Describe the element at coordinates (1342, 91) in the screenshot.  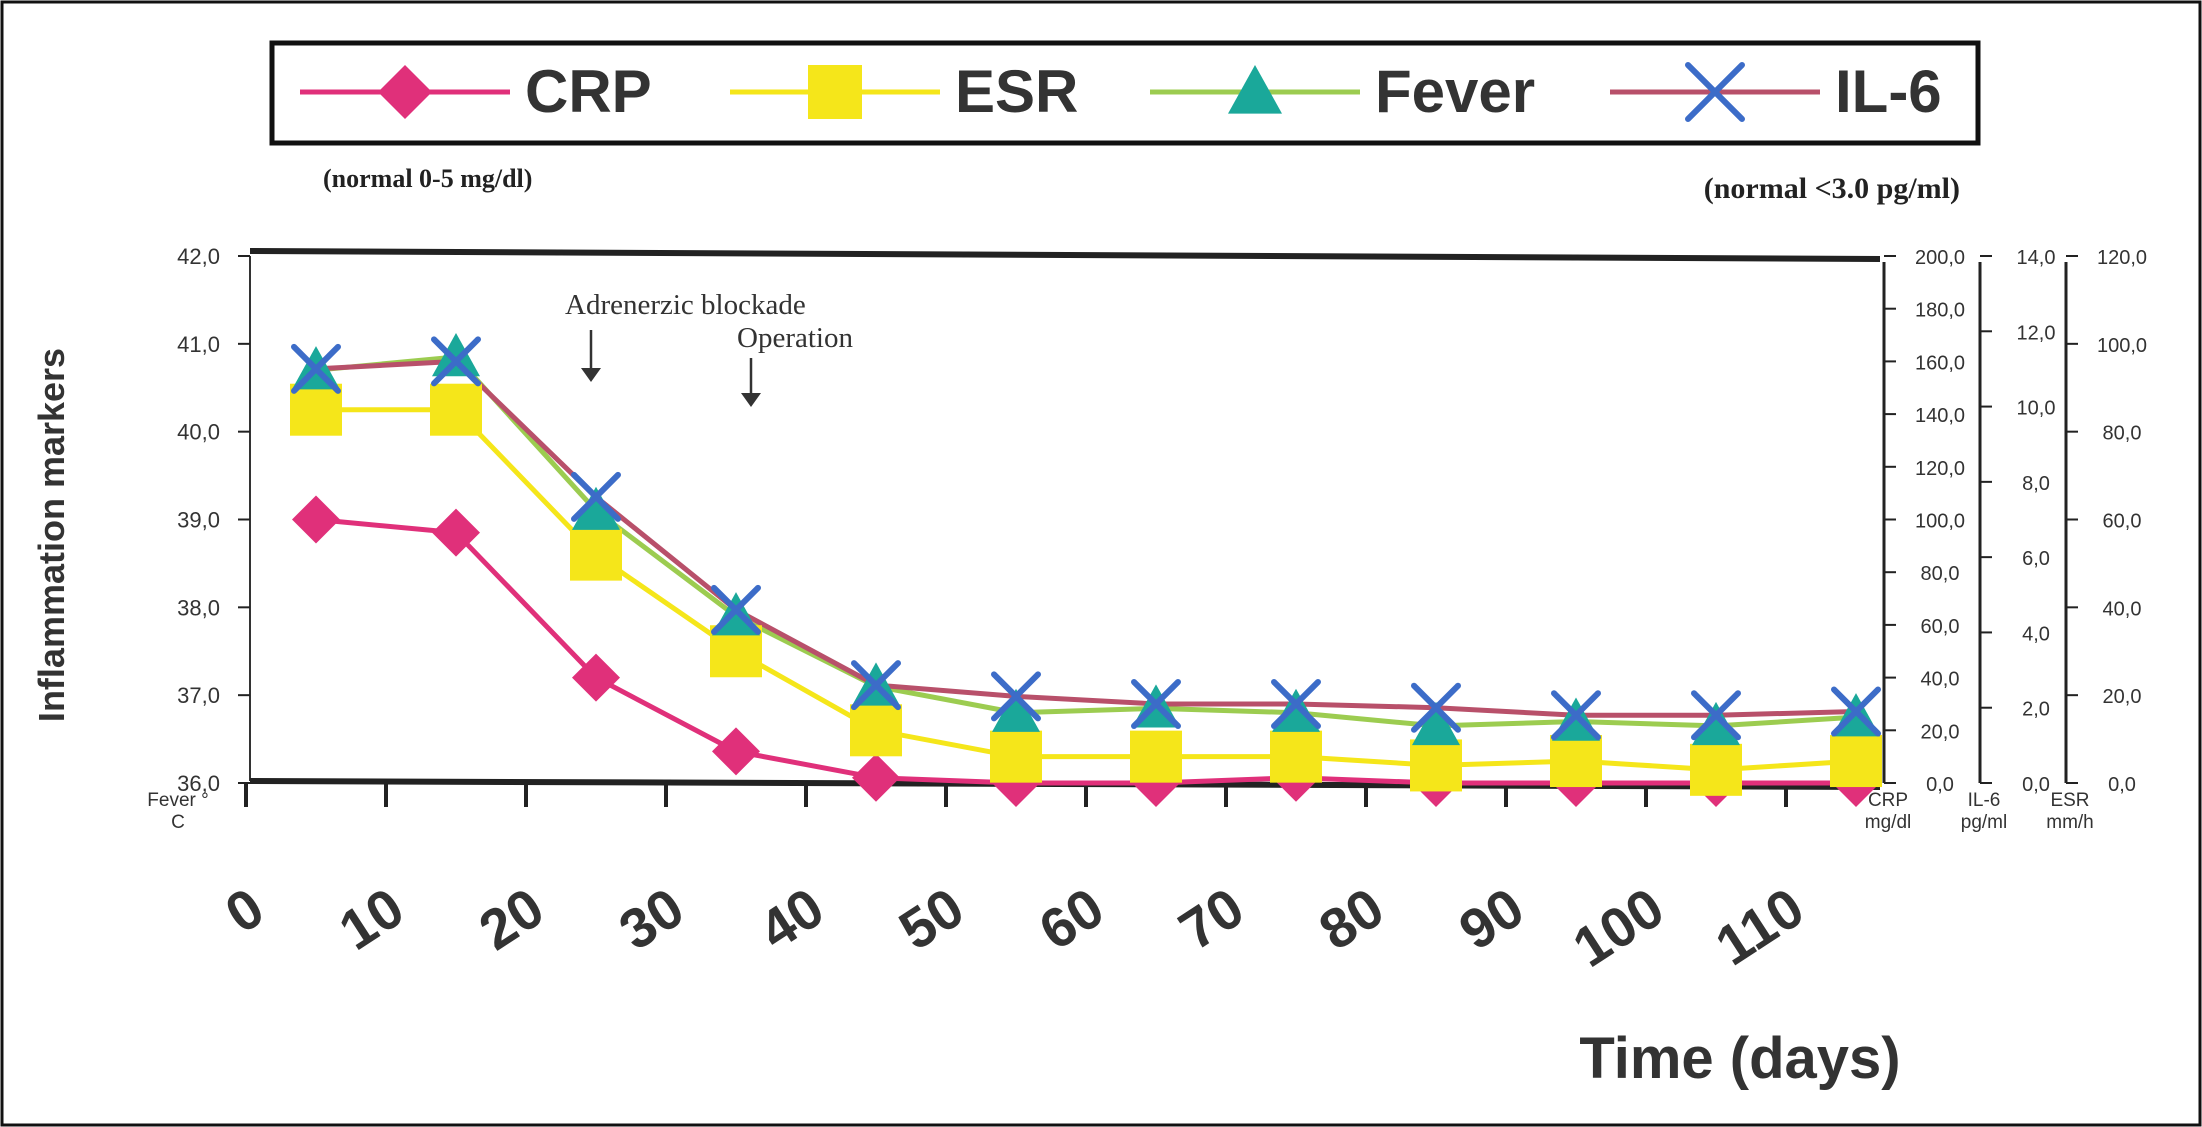
I see `legend-item-fever: Fever` at that location.